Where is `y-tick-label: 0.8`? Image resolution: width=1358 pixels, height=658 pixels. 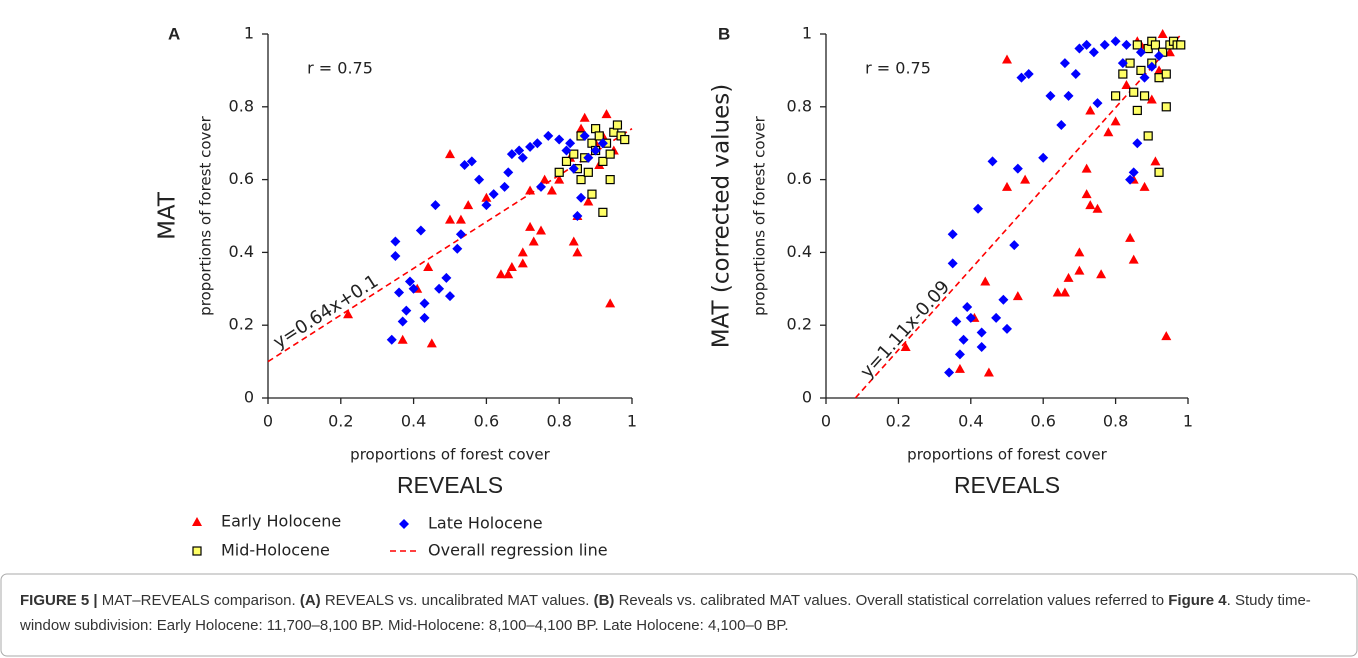 y-tick-label: 0.8 is located at coordinates (799, 105).